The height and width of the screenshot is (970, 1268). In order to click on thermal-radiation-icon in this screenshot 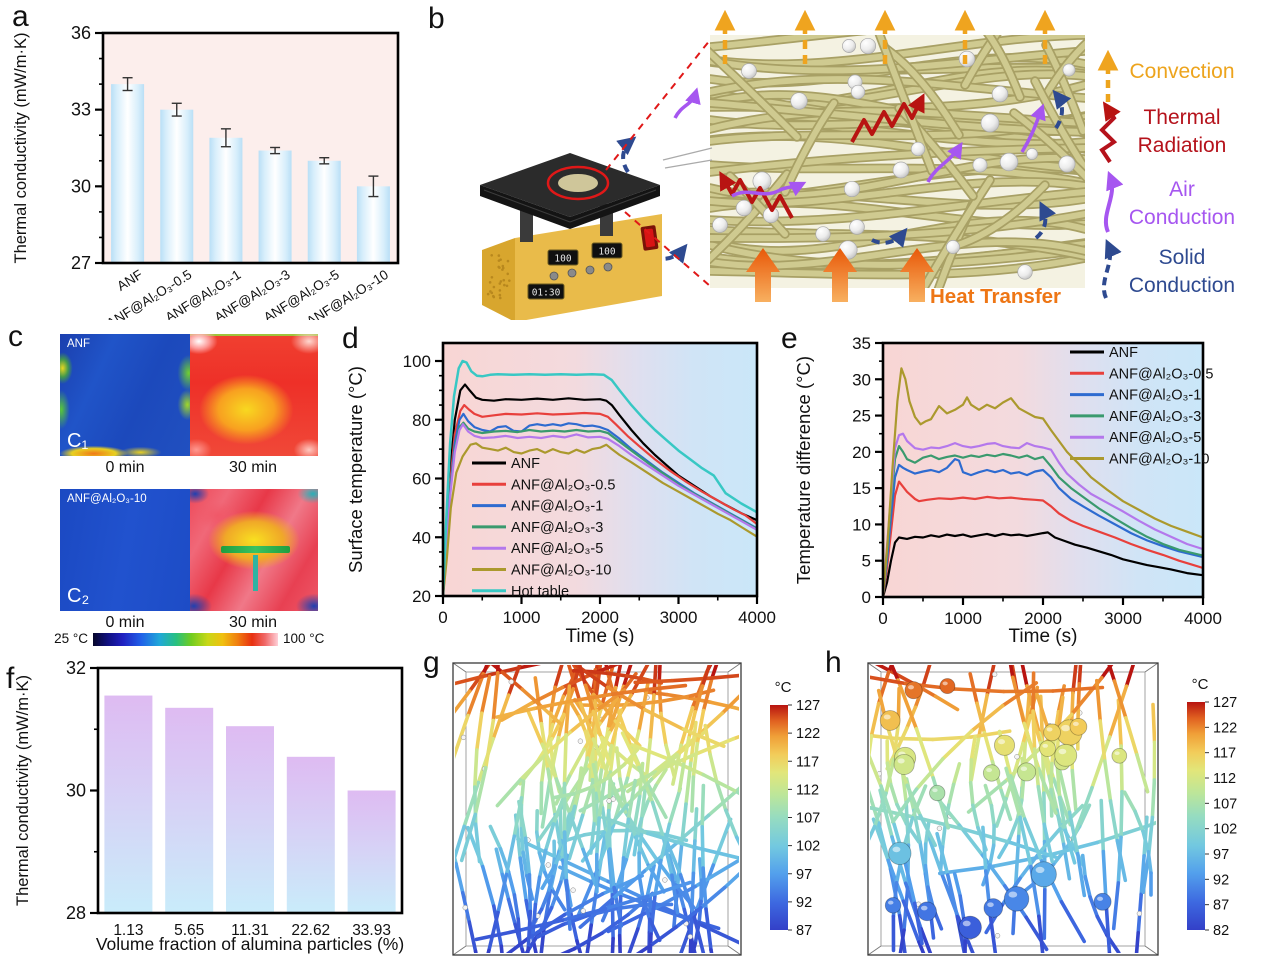, I will do `click(1110, 132)`.